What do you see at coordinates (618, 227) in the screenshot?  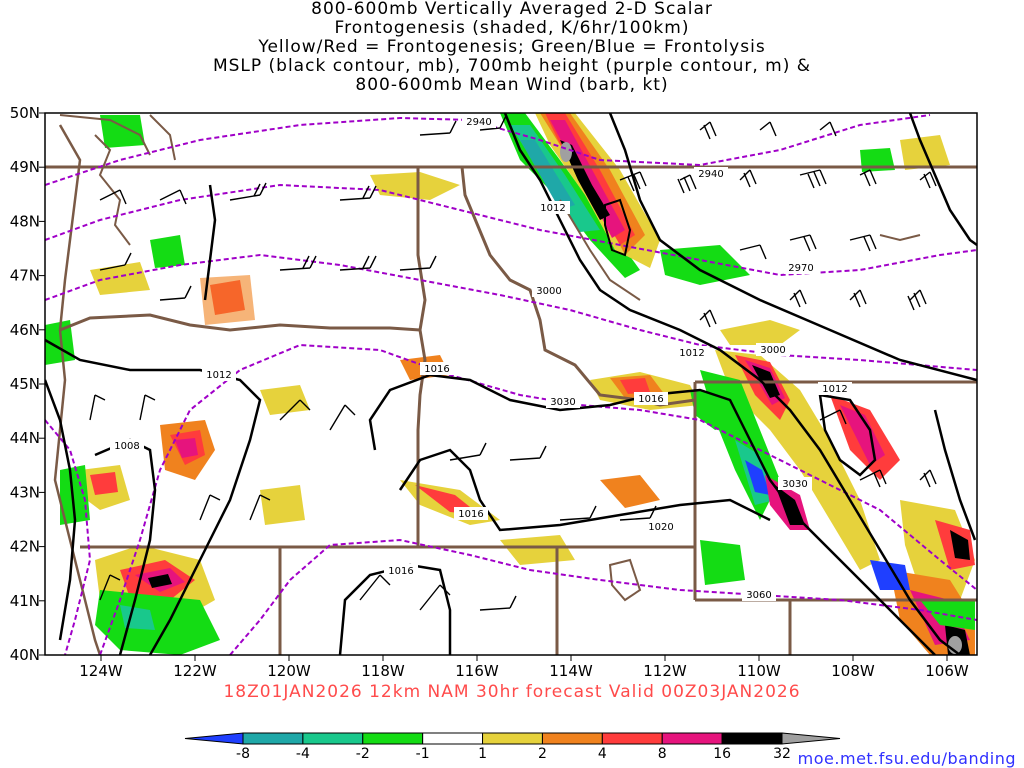 I see `mslp-contour-north-loop` at bounding box center [618, 227].